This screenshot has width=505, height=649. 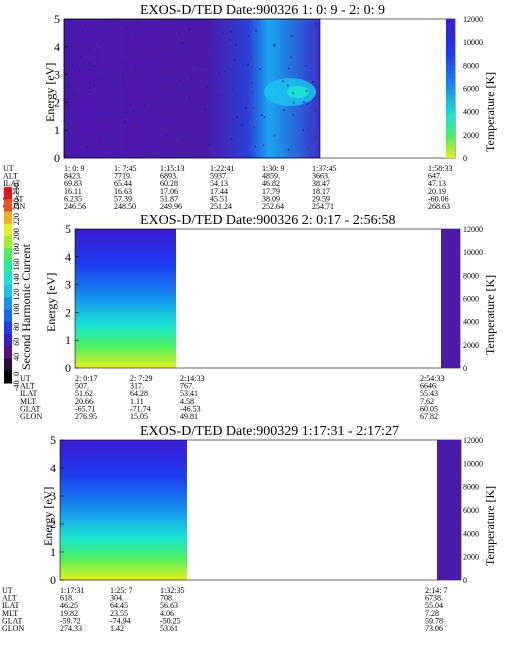 What do you see at coordinates (26, 306) in the screenshot?
I see `colorbar-label: Second Harmonic Current` at bounding box center [26, 306].